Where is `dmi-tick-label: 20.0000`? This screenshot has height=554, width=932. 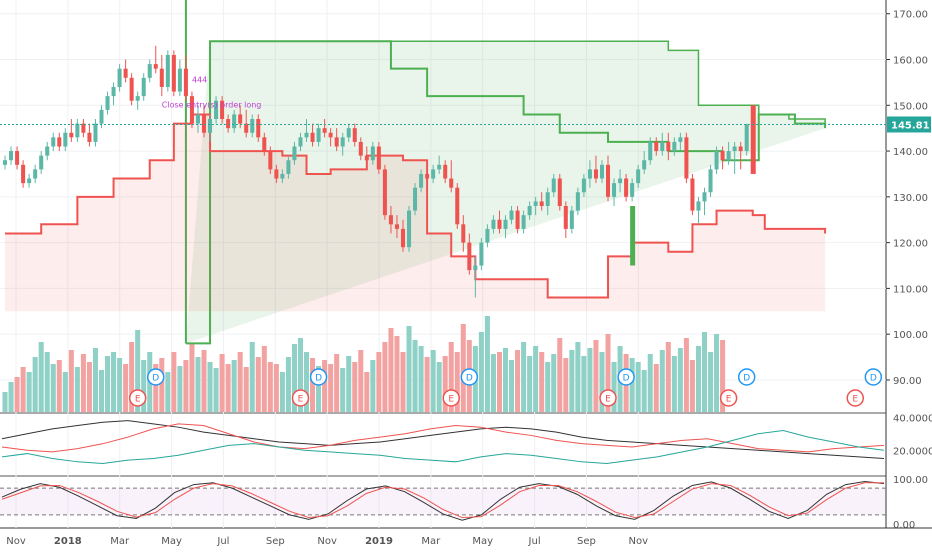
dmi-tick-label: 20.0000 is located at coordinates (912, 451).